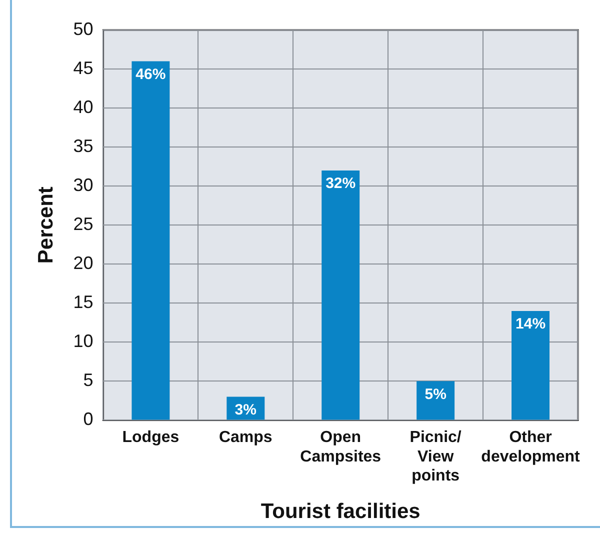  I want to click on data-label: 14%, so click(531, 324).